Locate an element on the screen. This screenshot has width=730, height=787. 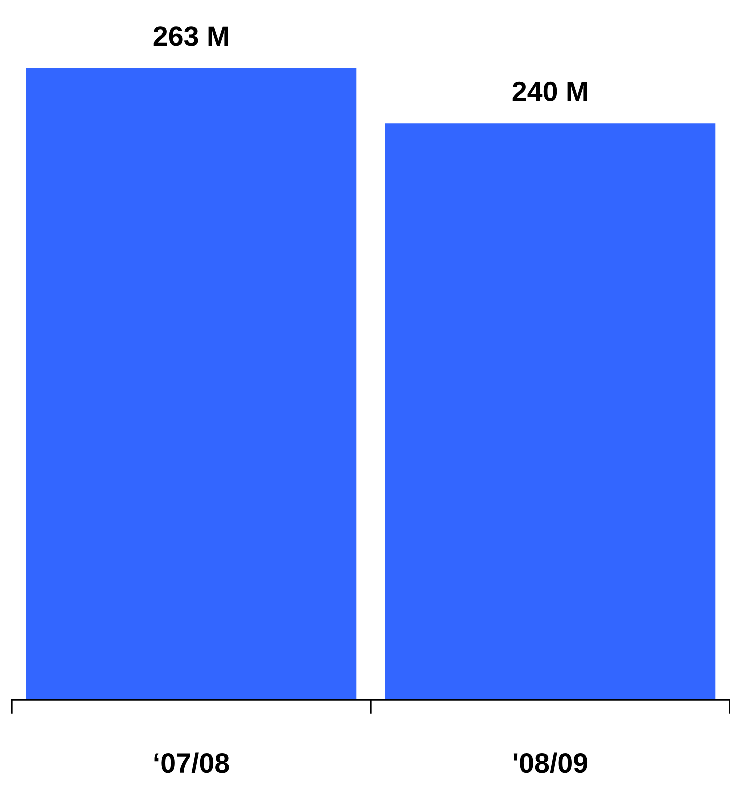
data-label: 240 M is located at coordinates (550, 92).